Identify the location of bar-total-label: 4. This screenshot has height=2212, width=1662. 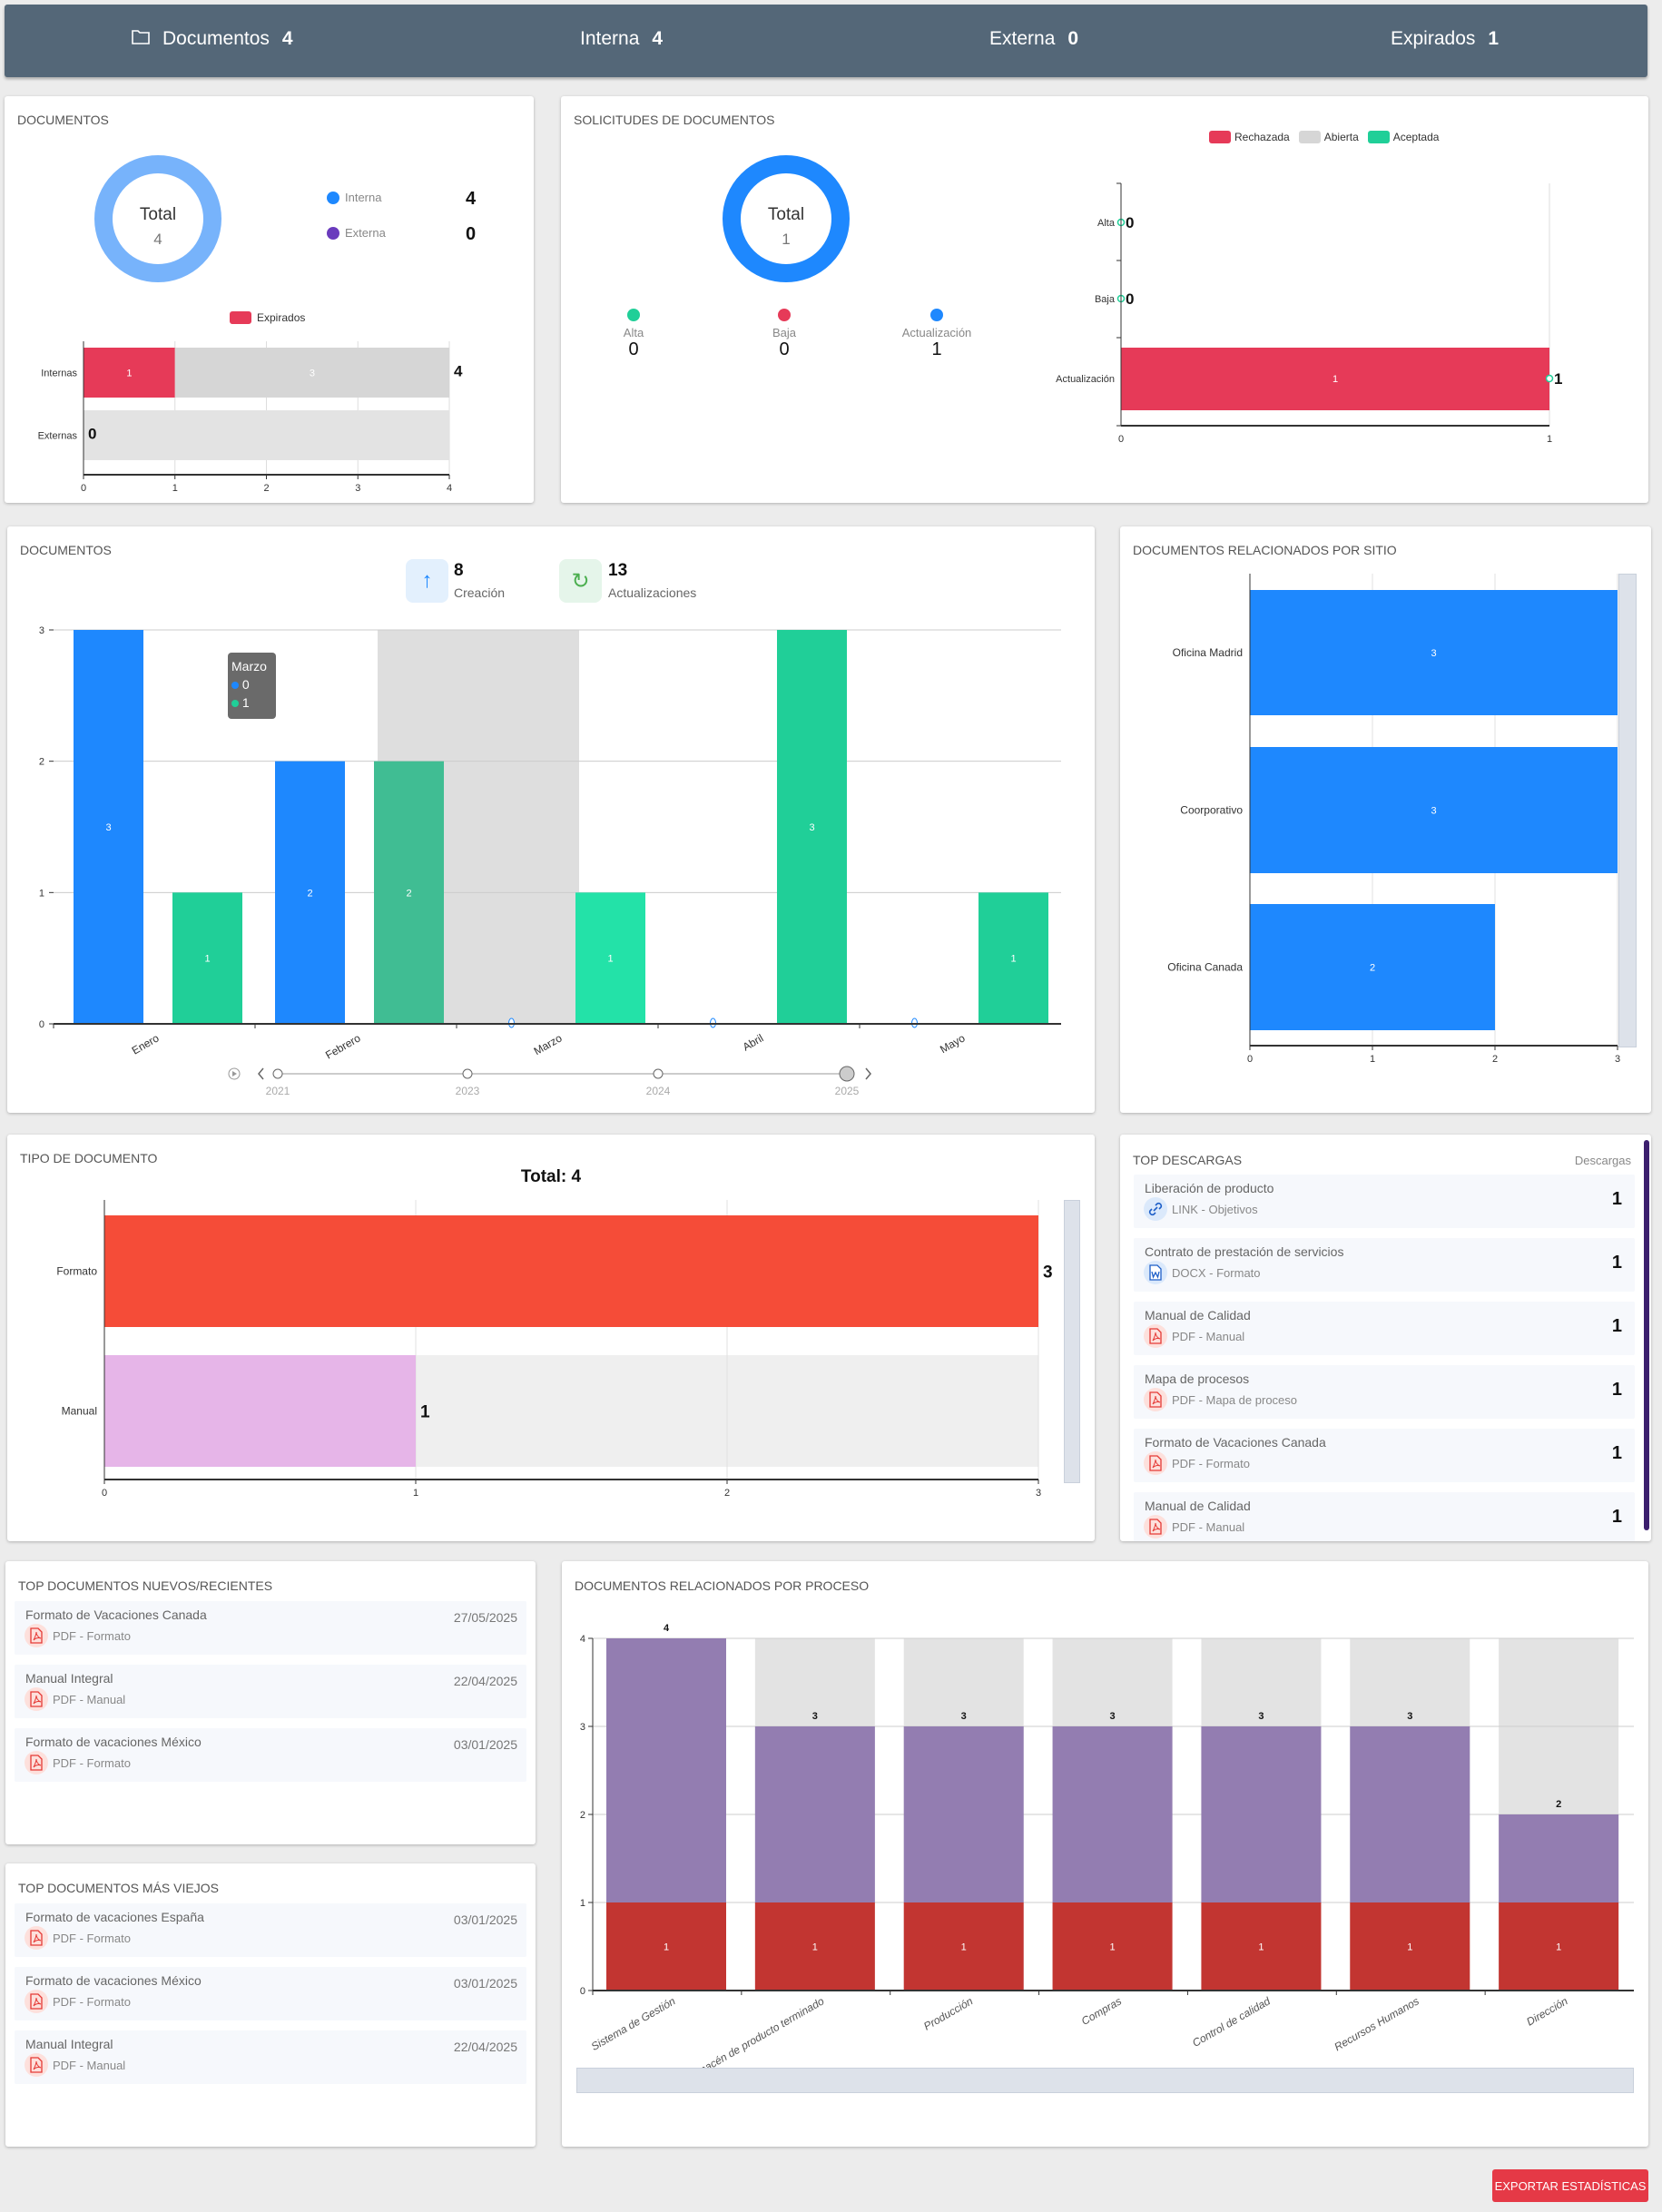
(667, 1628).